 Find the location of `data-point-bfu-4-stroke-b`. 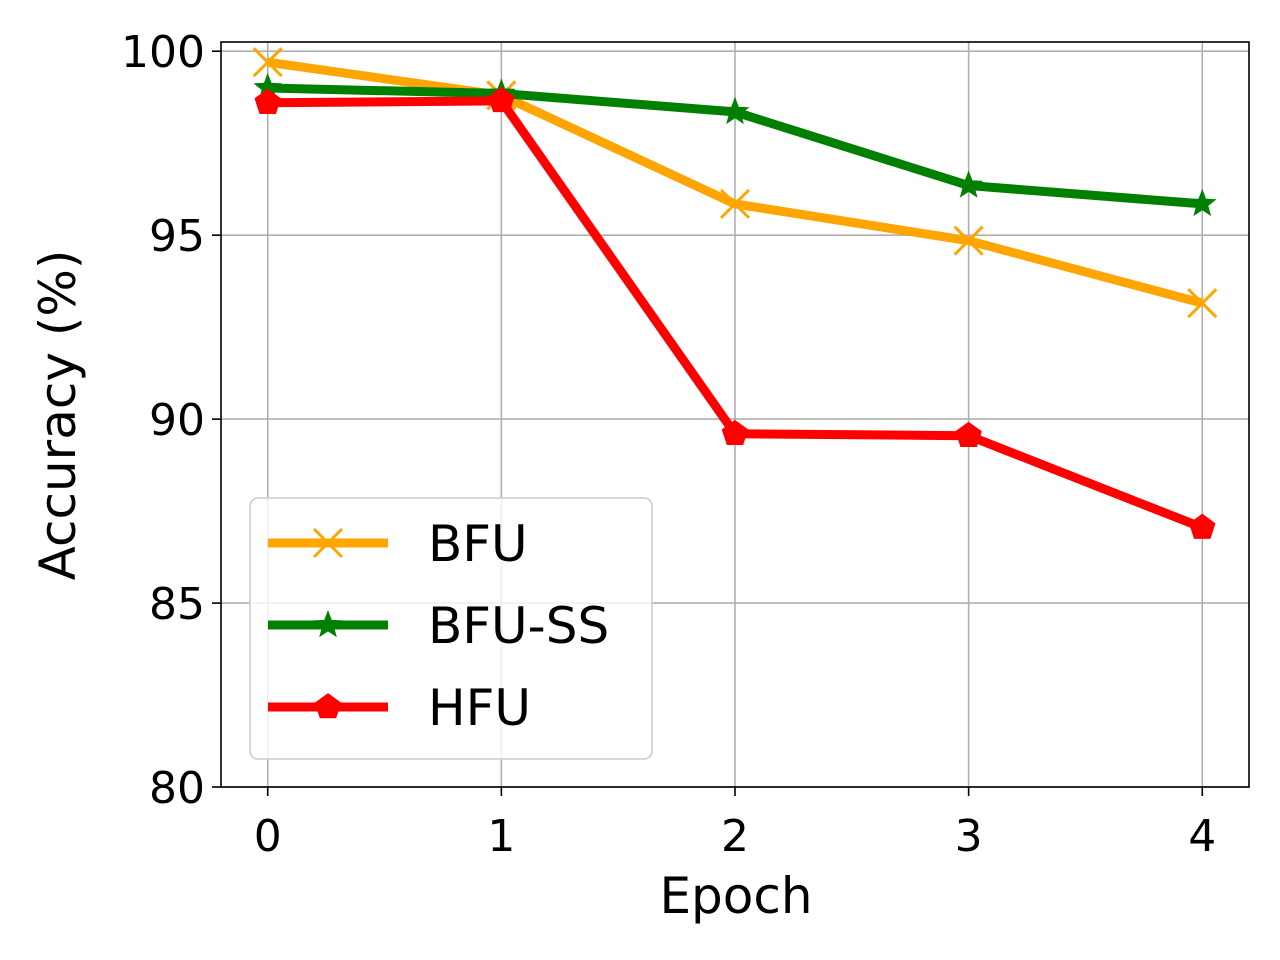

data-point-bfu-4-stroke-b is located at coordinates (1202, 303).